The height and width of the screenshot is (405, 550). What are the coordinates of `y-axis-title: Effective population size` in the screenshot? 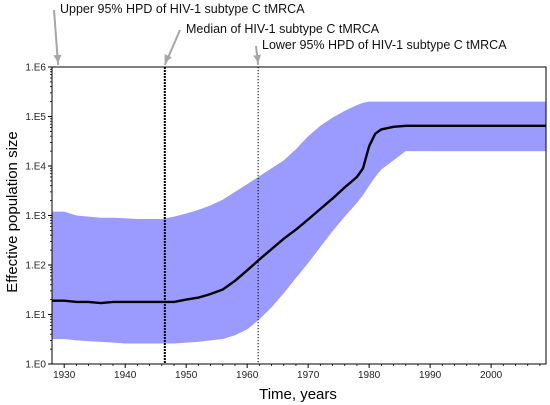 It's located at (12, 212).